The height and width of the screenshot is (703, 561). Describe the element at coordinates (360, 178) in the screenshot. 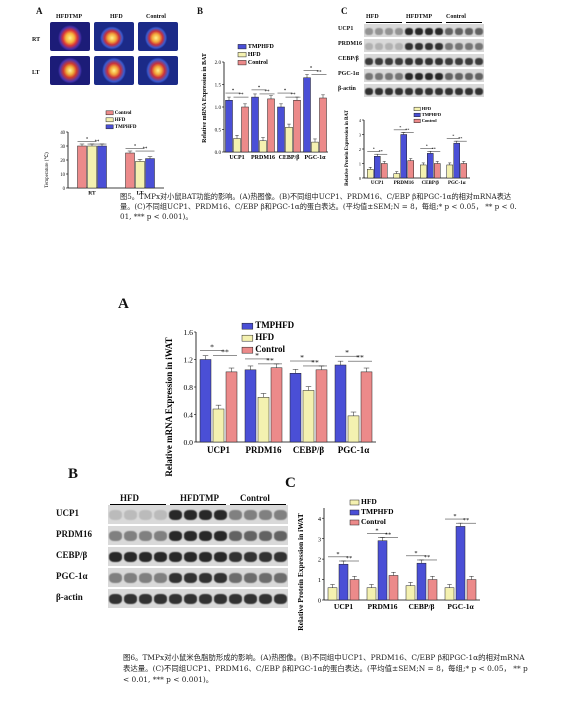

I see `y-tick-label: 0` at that location.